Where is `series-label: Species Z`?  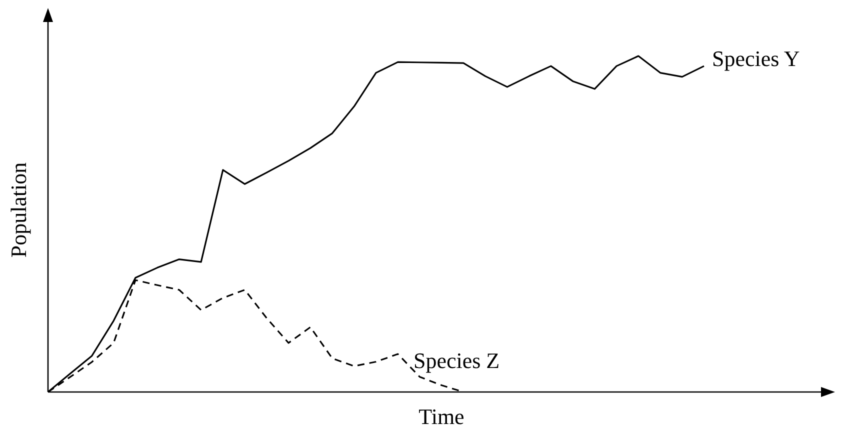 series-label: Species Z is located at coordinates (456, 360).